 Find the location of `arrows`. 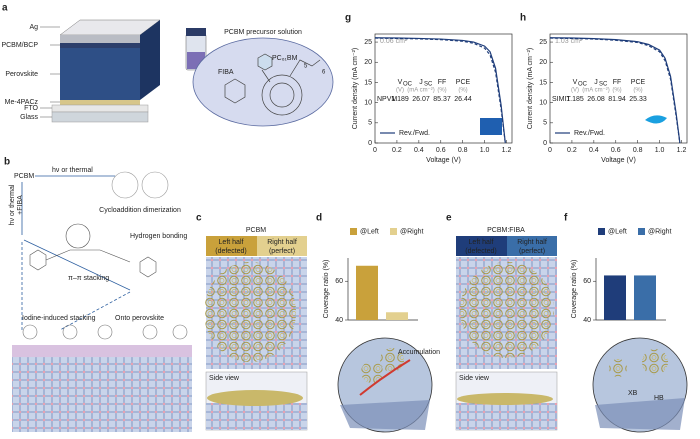

arrows is located at coordinates (76, 233).